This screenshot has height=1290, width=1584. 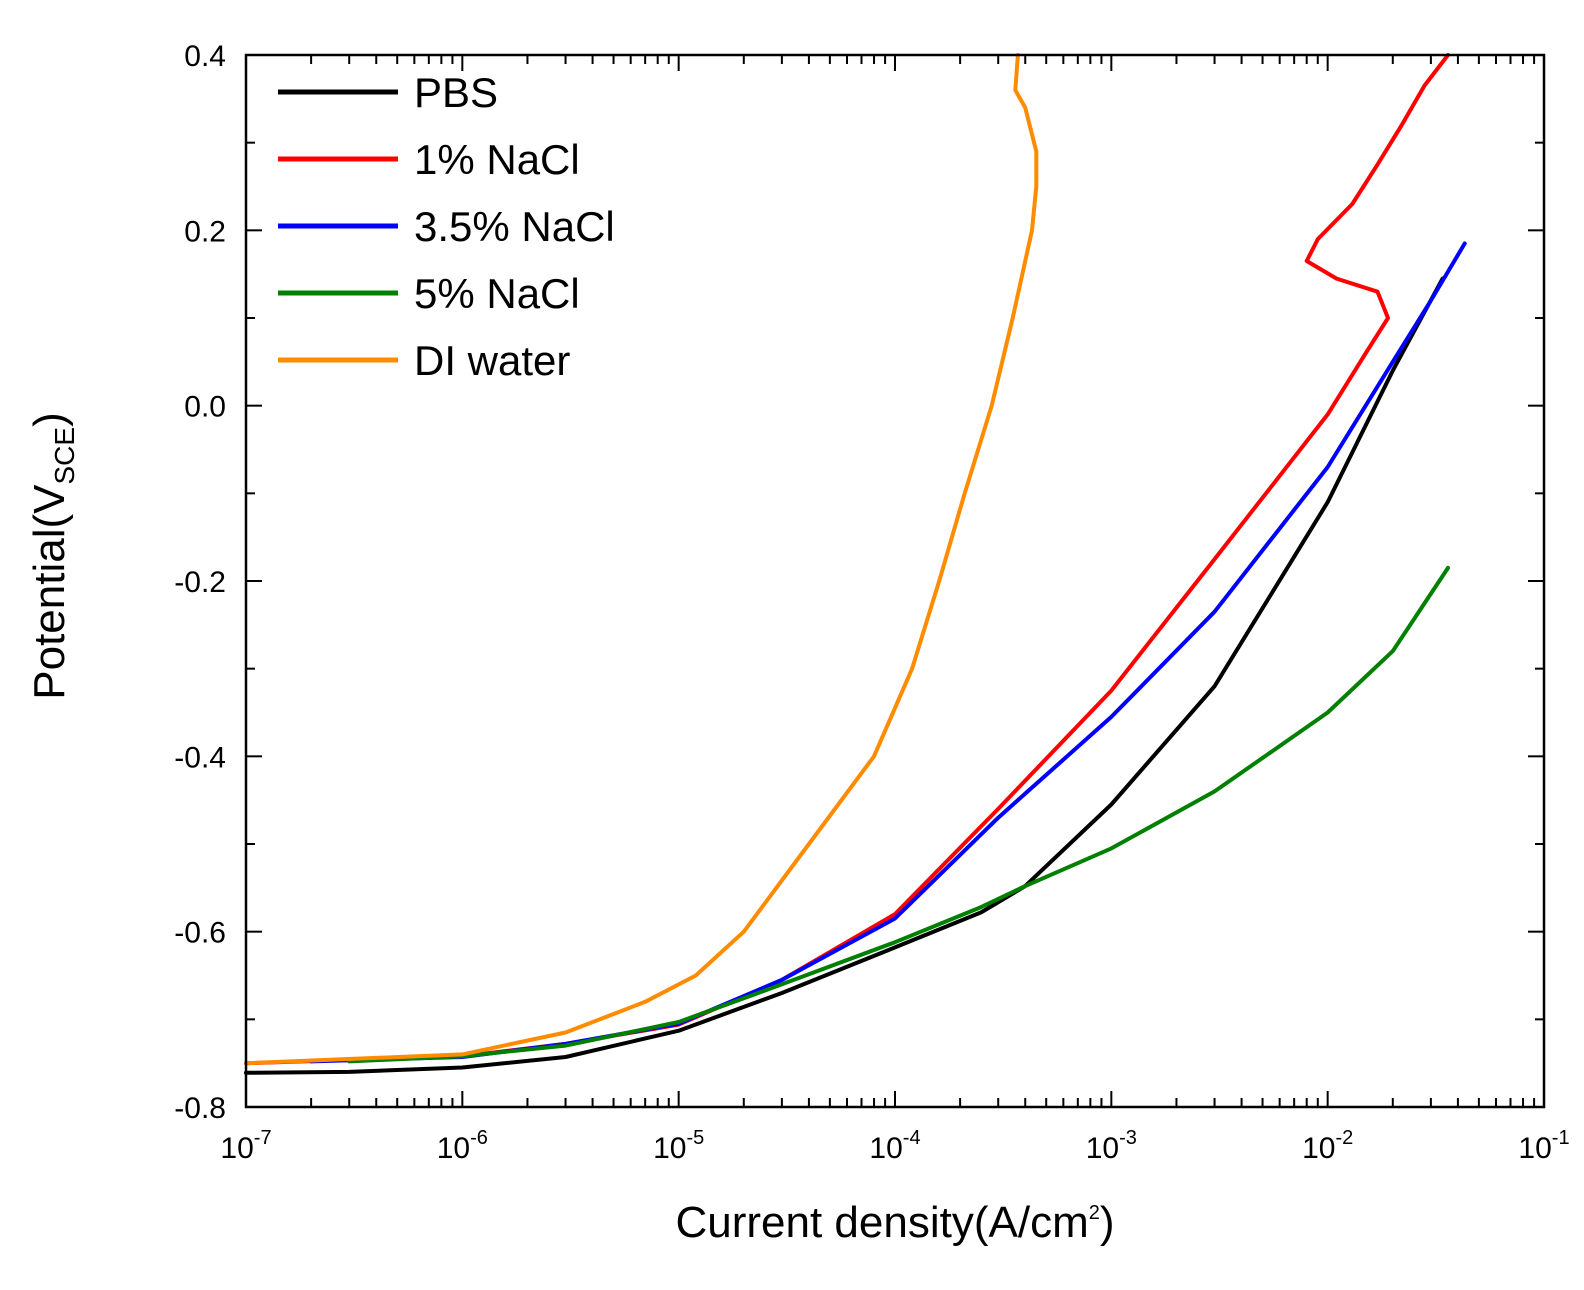 What do you see at coordinates (205, 56) in the screenshot?
I see `y-tick-label-0: 0.4` at bounding box center [205, 56].